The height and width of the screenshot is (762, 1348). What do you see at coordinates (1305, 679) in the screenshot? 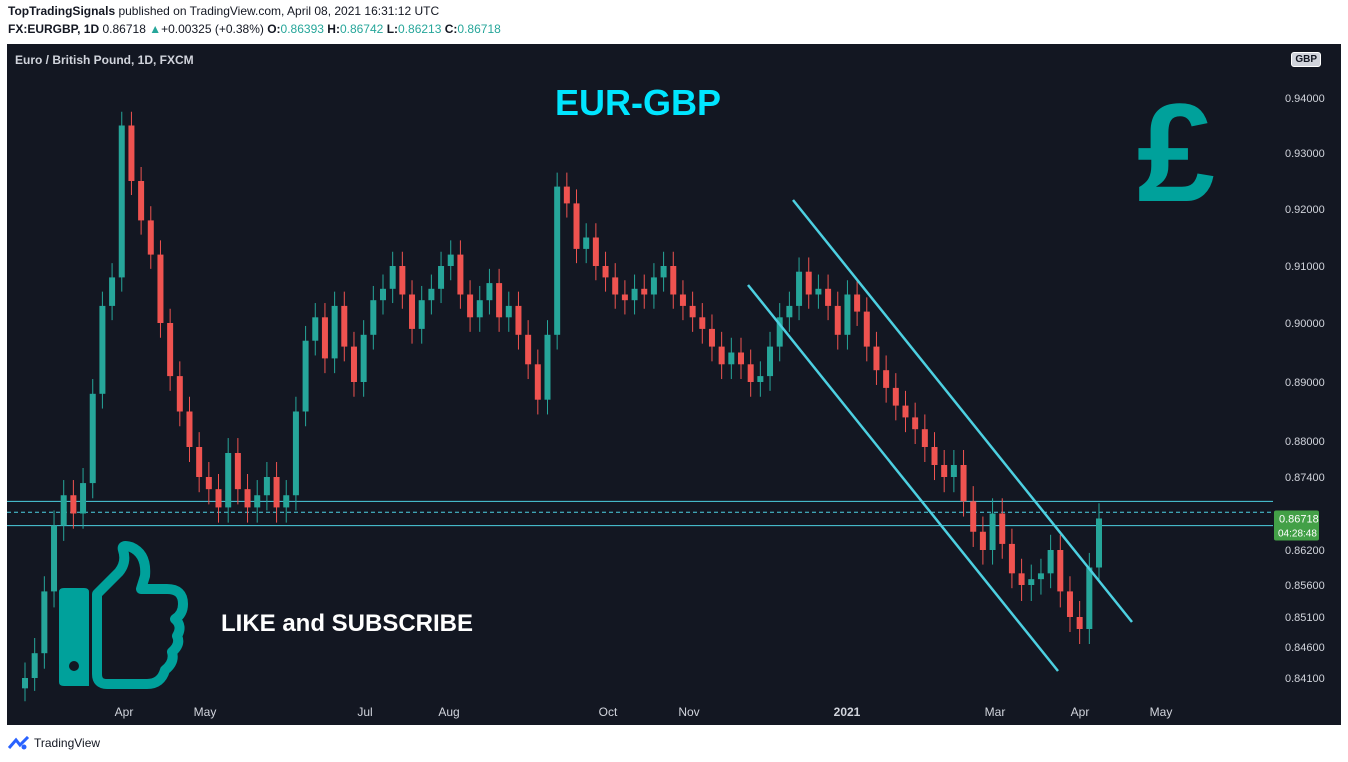
I see `price-axis-label: 0.84100` at bounding box center [1305, 679].